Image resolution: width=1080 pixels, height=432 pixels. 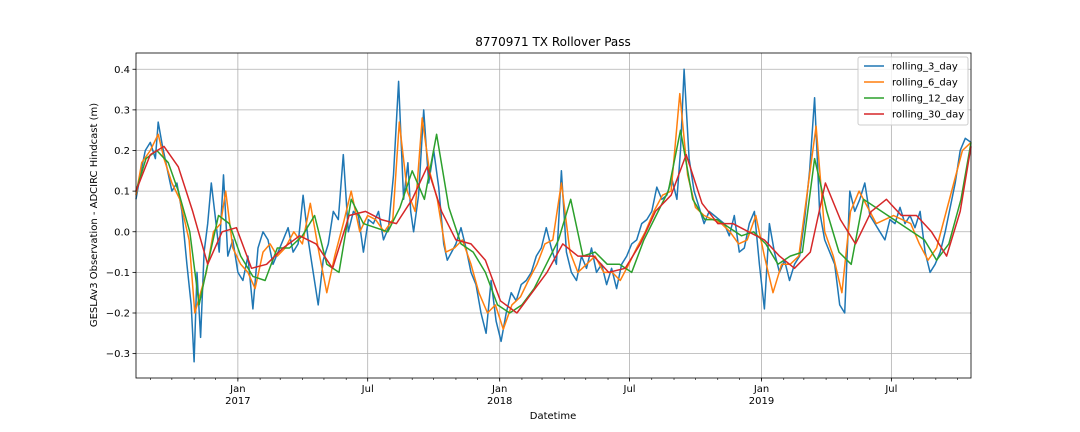 I want to click on legend-box, so click(x=913, y=91).